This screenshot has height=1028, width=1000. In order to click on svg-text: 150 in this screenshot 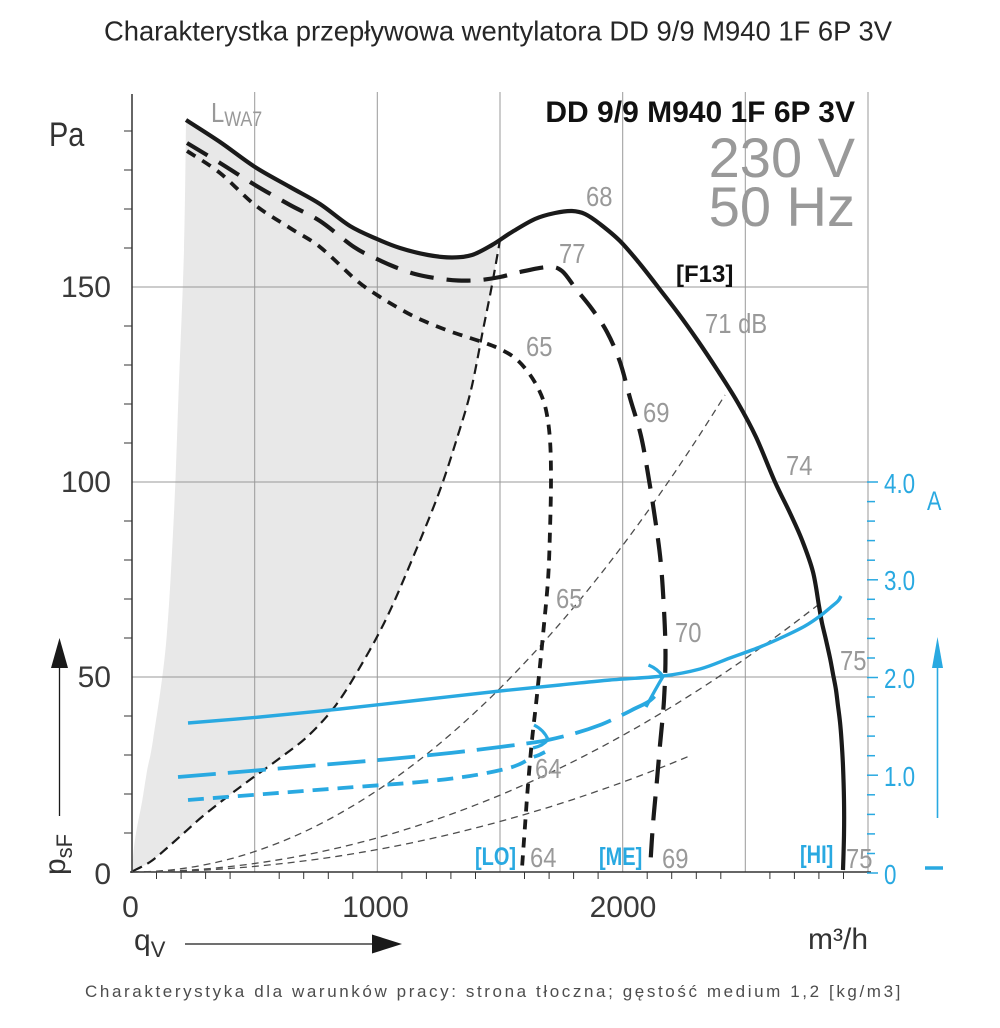, I will do `click(86, 287)`.